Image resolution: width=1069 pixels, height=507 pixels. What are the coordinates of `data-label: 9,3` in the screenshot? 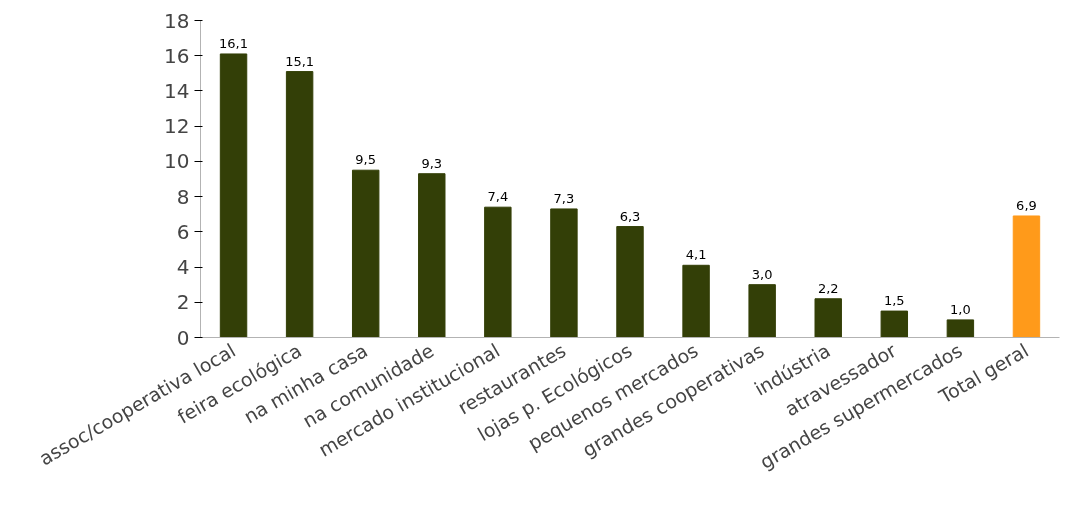 It's located at (432, 163).